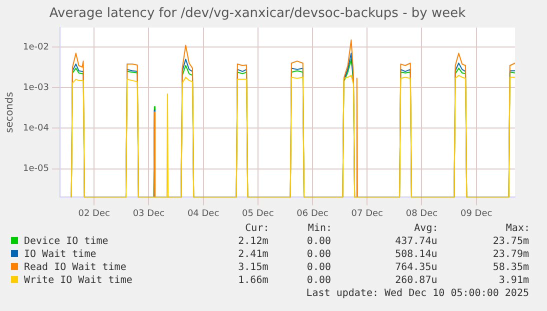 The height and width of the screenshot is (311, 547). I want to click on y-tick-label: 1e-02, so click(35, 47).